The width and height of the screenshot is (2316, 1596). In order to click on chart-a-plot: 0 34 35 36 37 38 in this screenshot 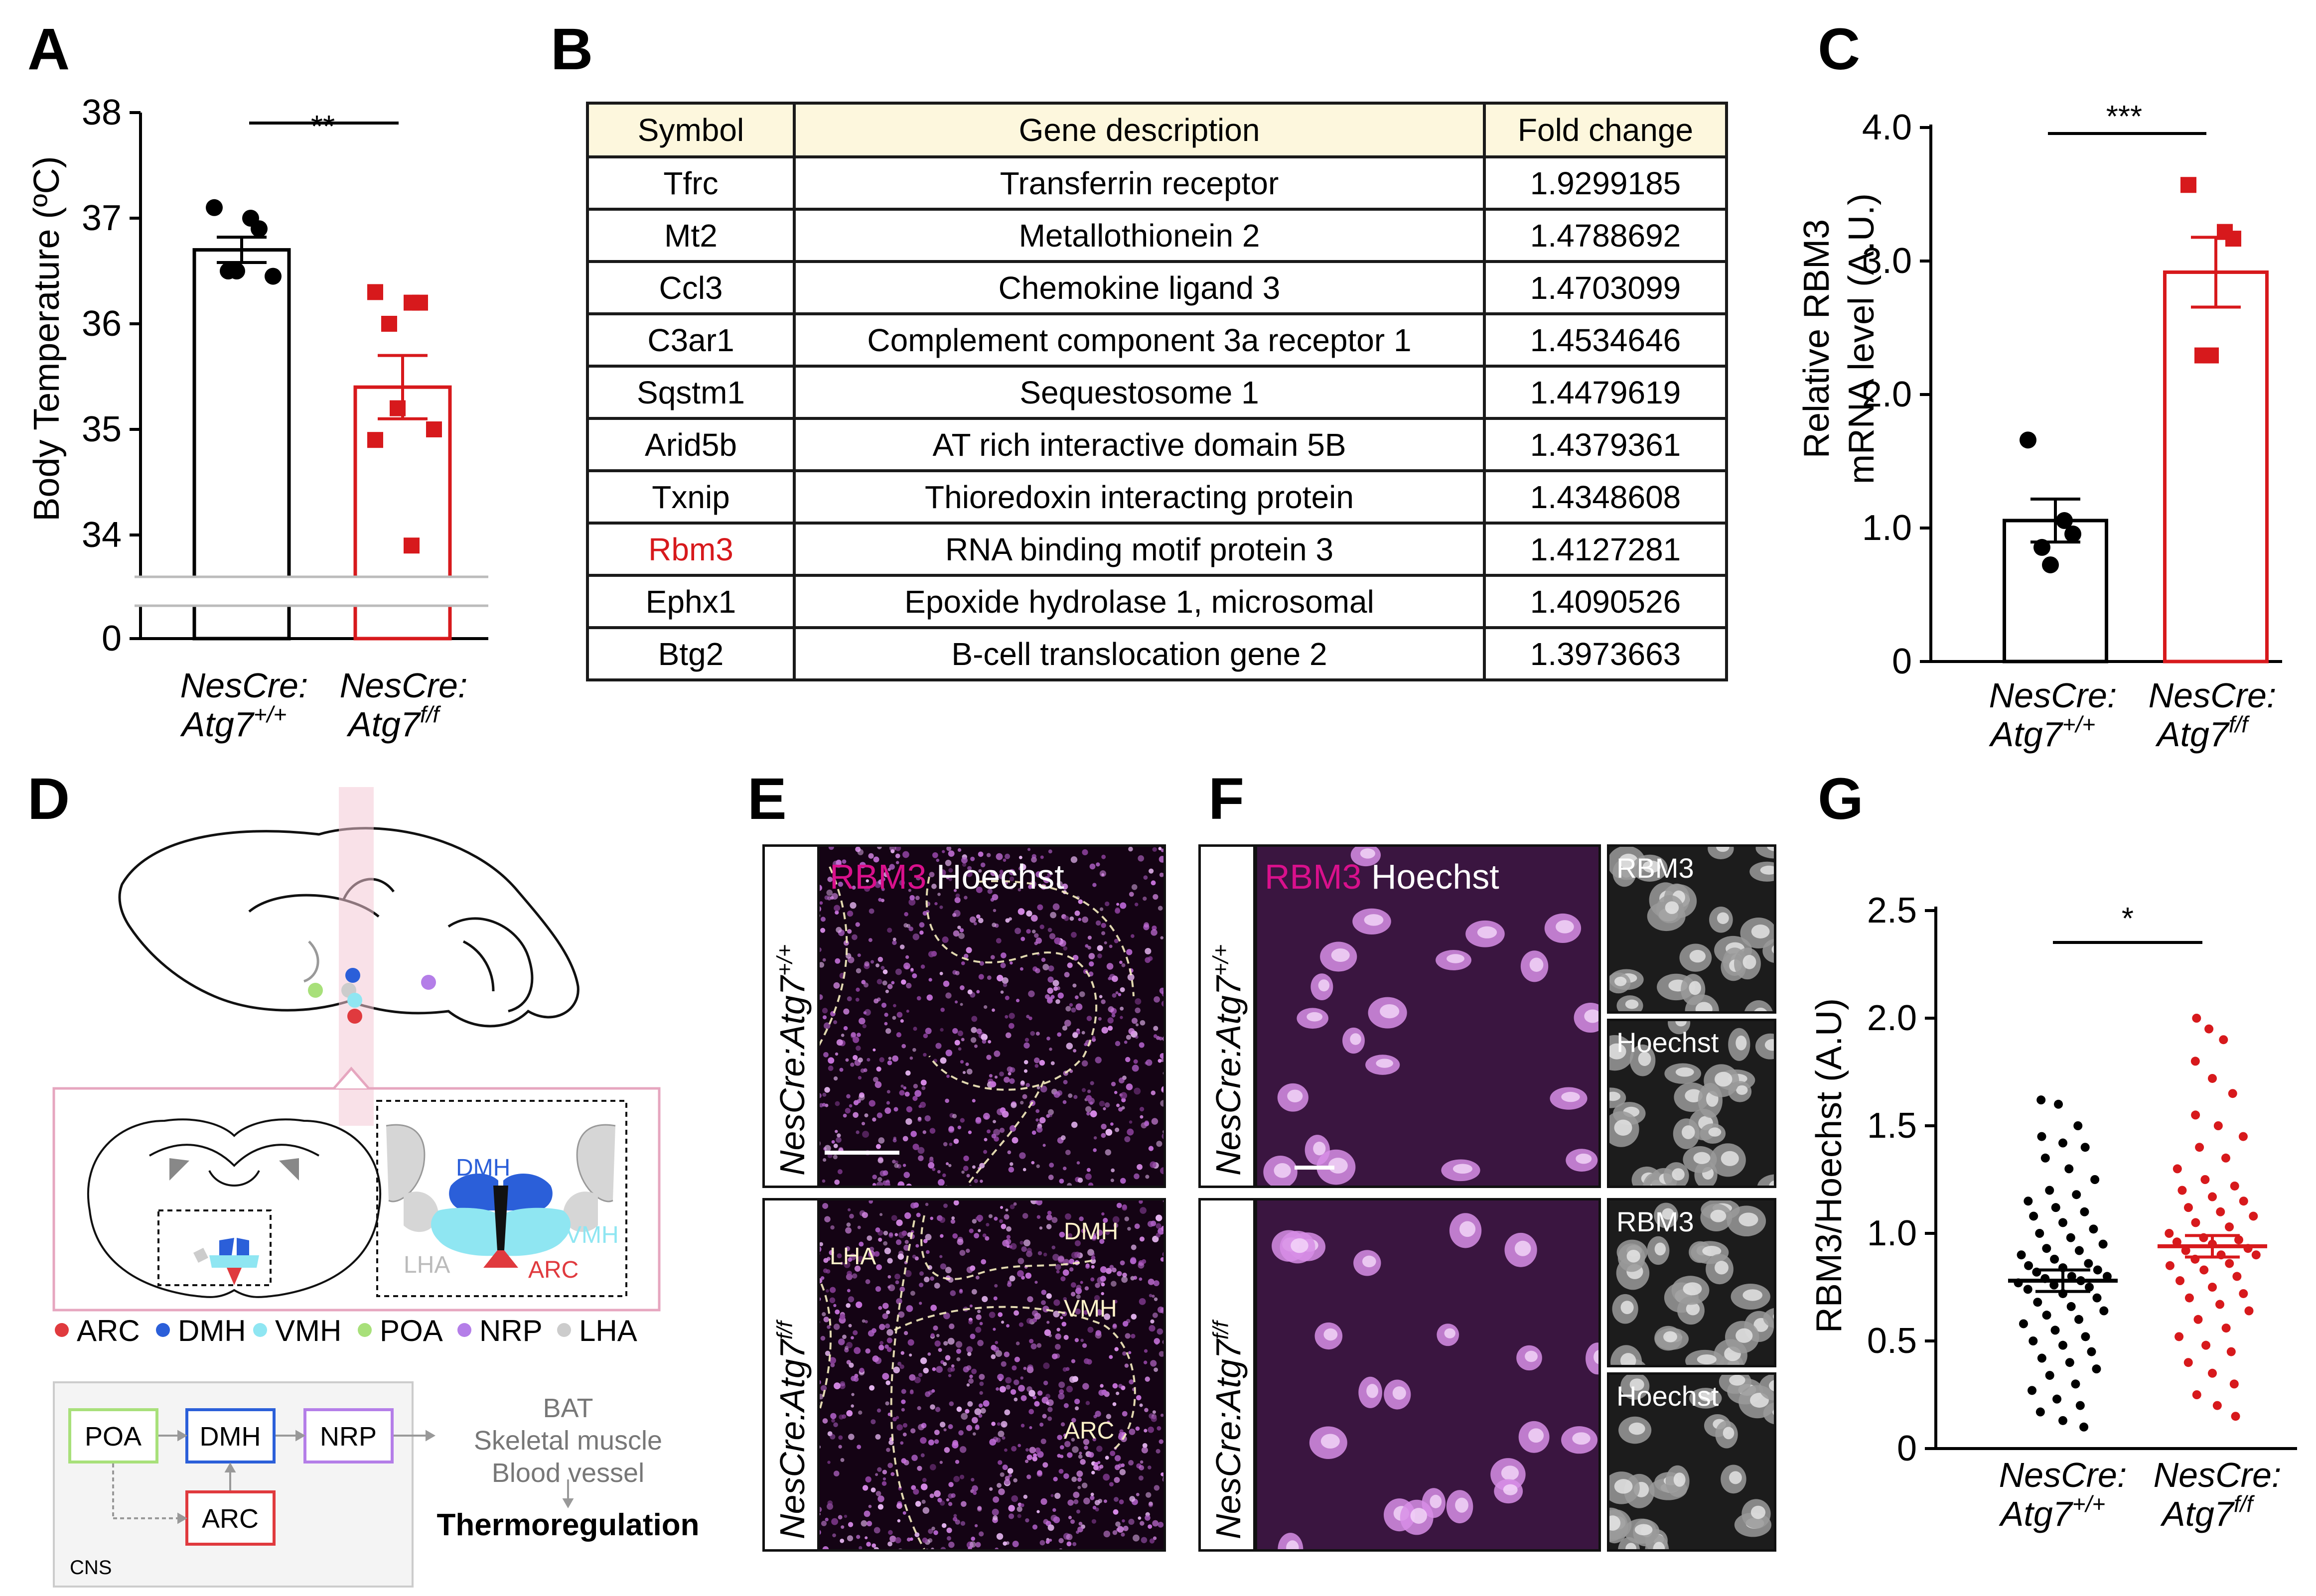, I will do `click(285, 376)`.